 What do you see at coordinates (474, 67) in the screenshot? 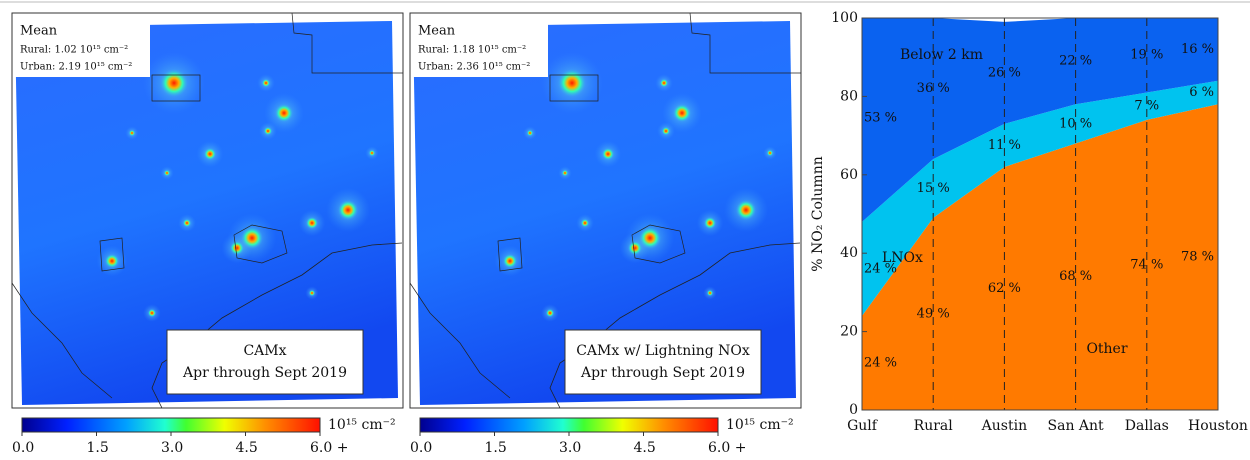
I see `urban-mean: Urban: 2.36 10¹⁵ cm⁻²` at bounding box center [474, 67].